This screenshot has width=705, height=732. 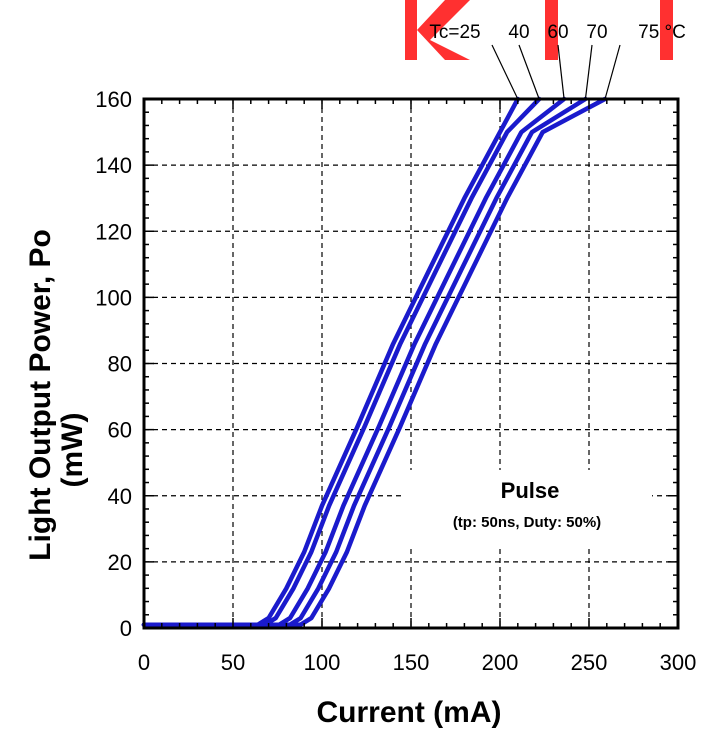 What do you see at coordinates (662, 32) in the screenshot?
I see `temperature-label: 75 °C` at bounding box center [662, 32].